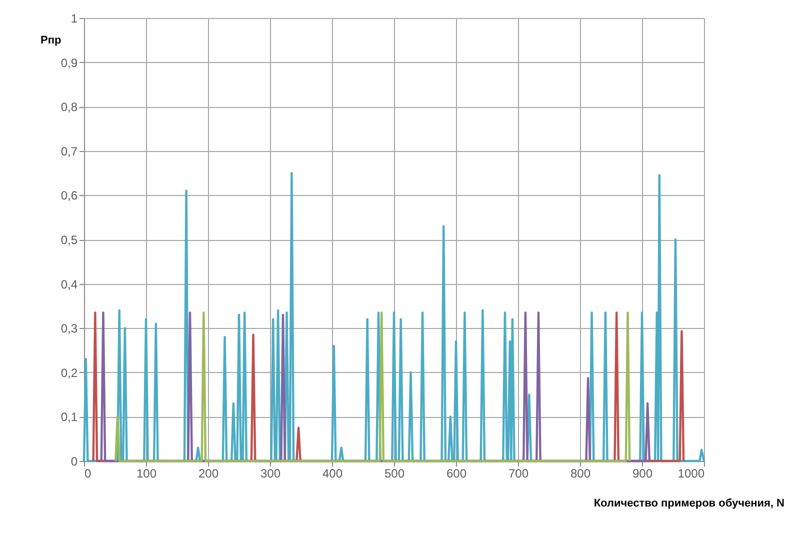 The width and height of the screenshot is (799, 533). I want to click on x-tick-label: 600, so click(456, 473).